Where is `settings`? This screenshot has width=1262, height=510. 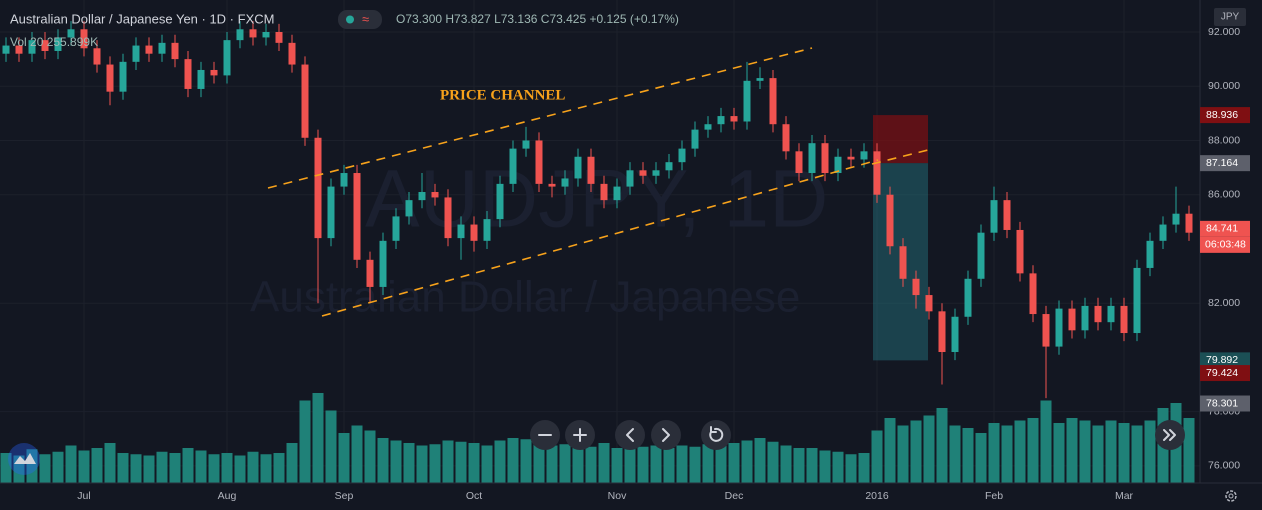
settings is located at coordinates (1231, 496).